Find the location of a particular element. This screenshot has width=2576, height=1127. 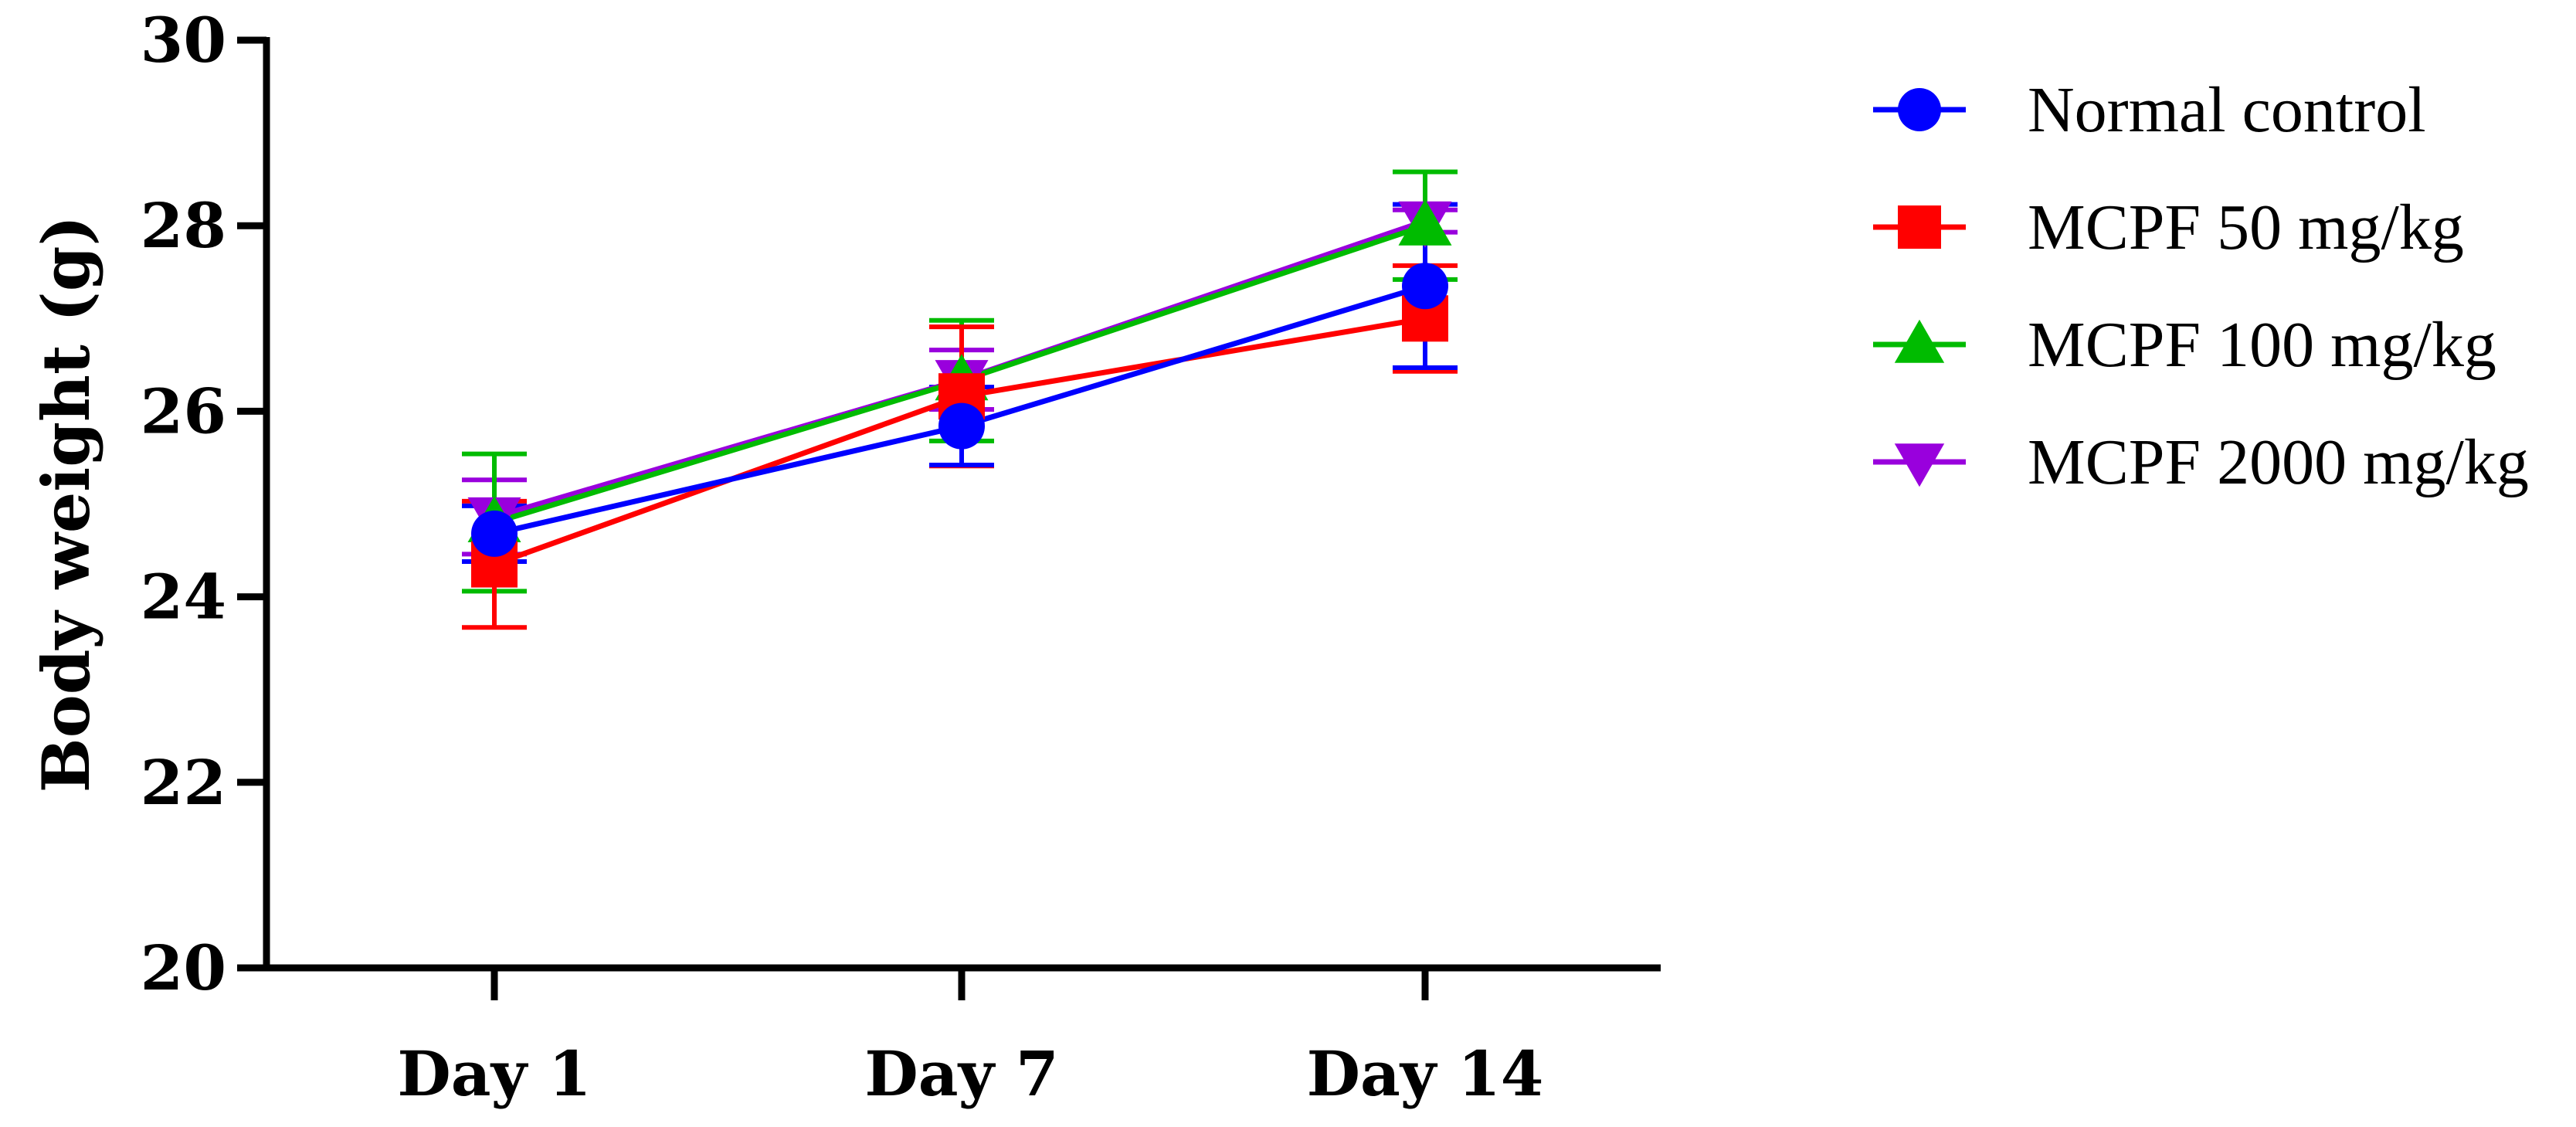

y-tick-label: 30 is located at coordinates (183, 40).